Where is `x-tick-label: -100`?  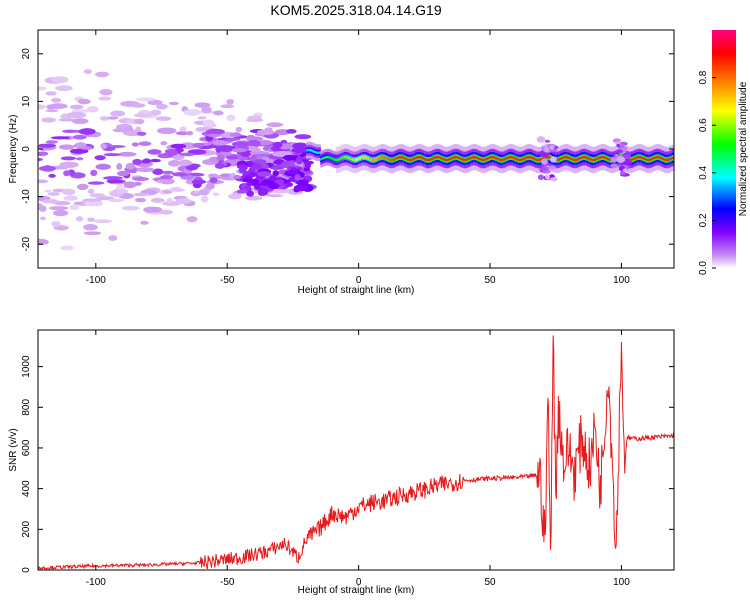
x-tick-label: -100 is located at coordinates (96, 280).